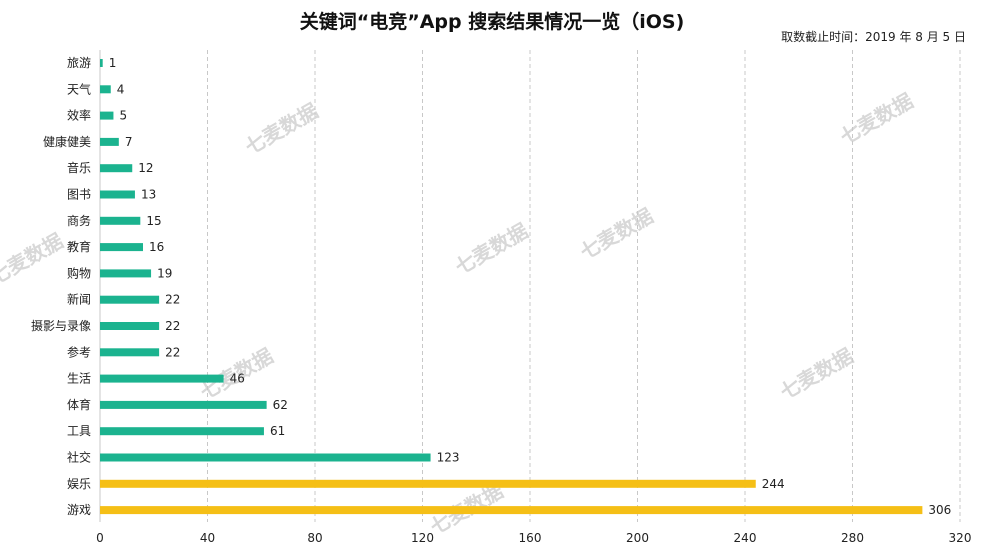 The width and height of the screenshot is (1005, 554). I want to click on category-label: 旅游, so click(79, 63).